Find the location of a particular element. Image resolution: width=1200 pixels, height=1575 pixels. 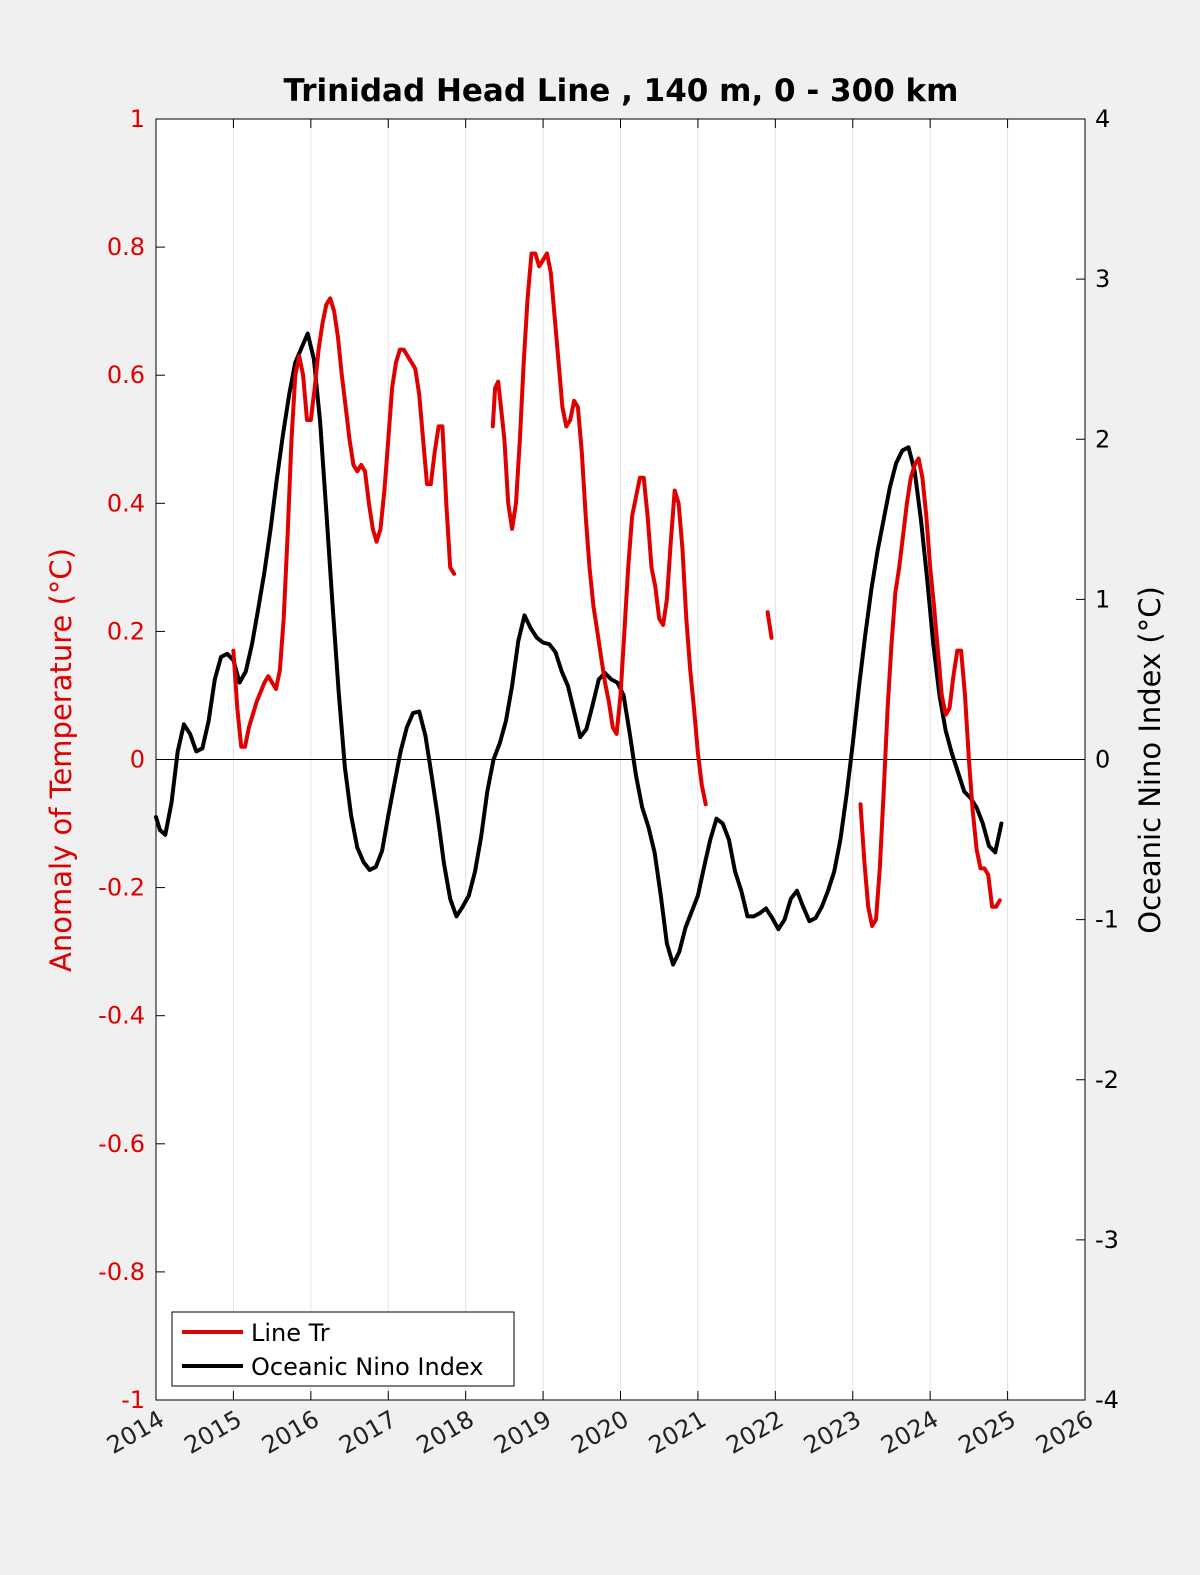

left-axis-ticks: -1 -0.8 -0.6 -0.4 -0.2 0 0.2 0.4 0.6 0.8 1 is located at coordinates (131, 759).